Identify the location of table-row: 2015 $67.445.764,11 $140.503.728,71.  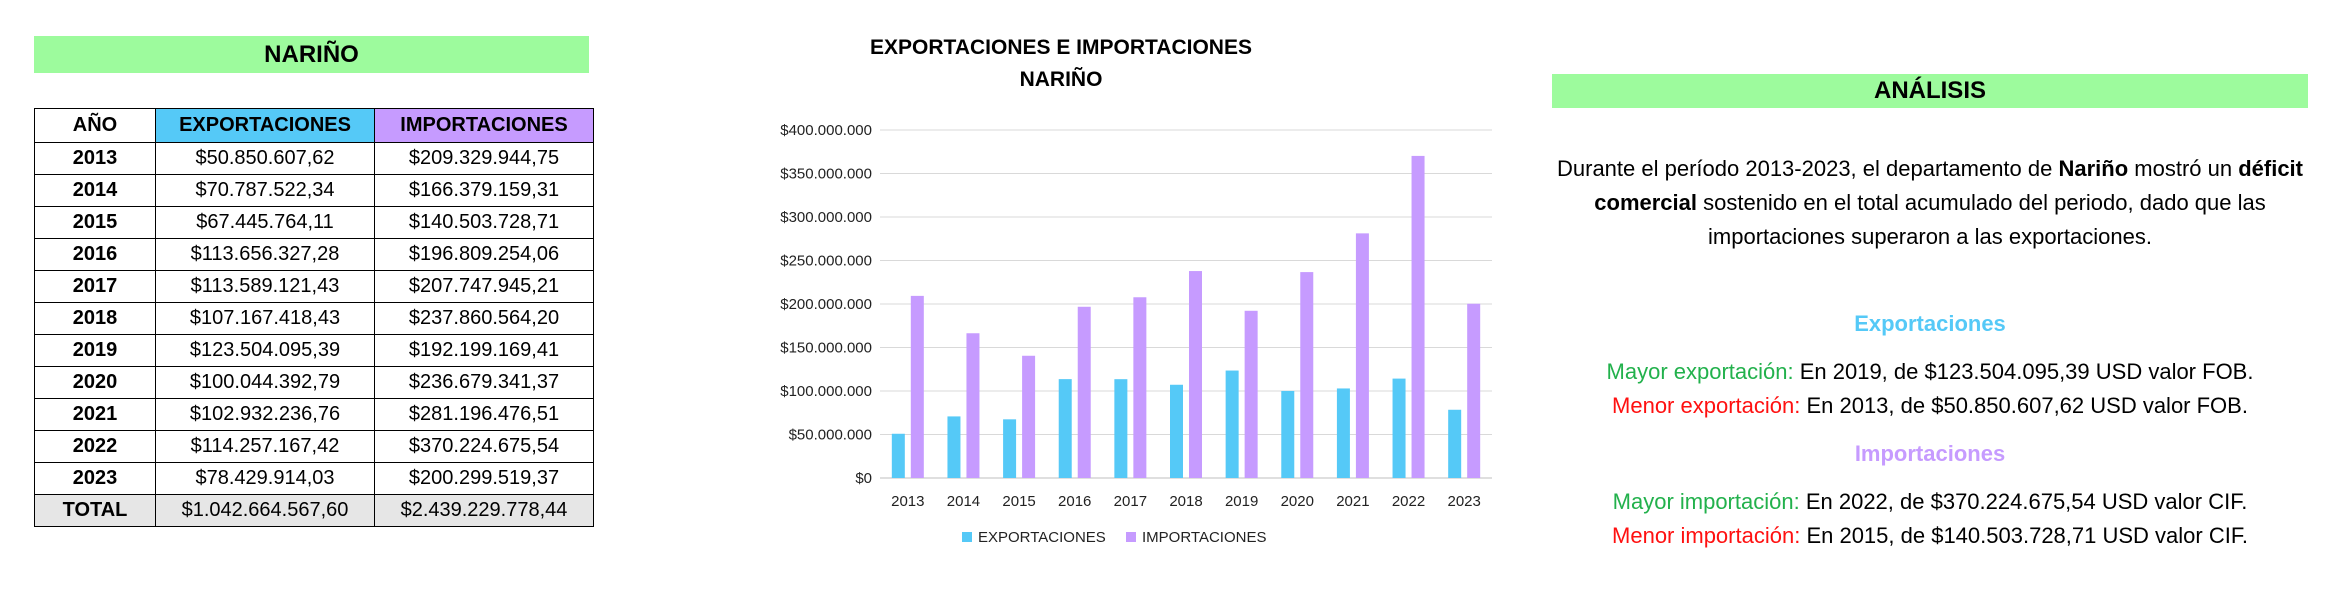
(314, 222).